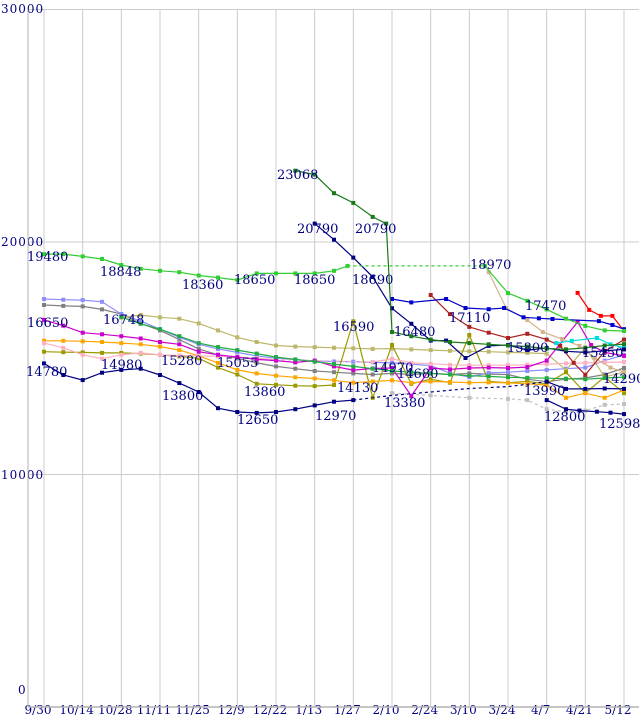 The height and width of the screenshot is (720, 640). What do you see at coordinates (502, 710) in the screenshot?
I see `x-tick-label: 3/24` at bounding box center [502, 710].